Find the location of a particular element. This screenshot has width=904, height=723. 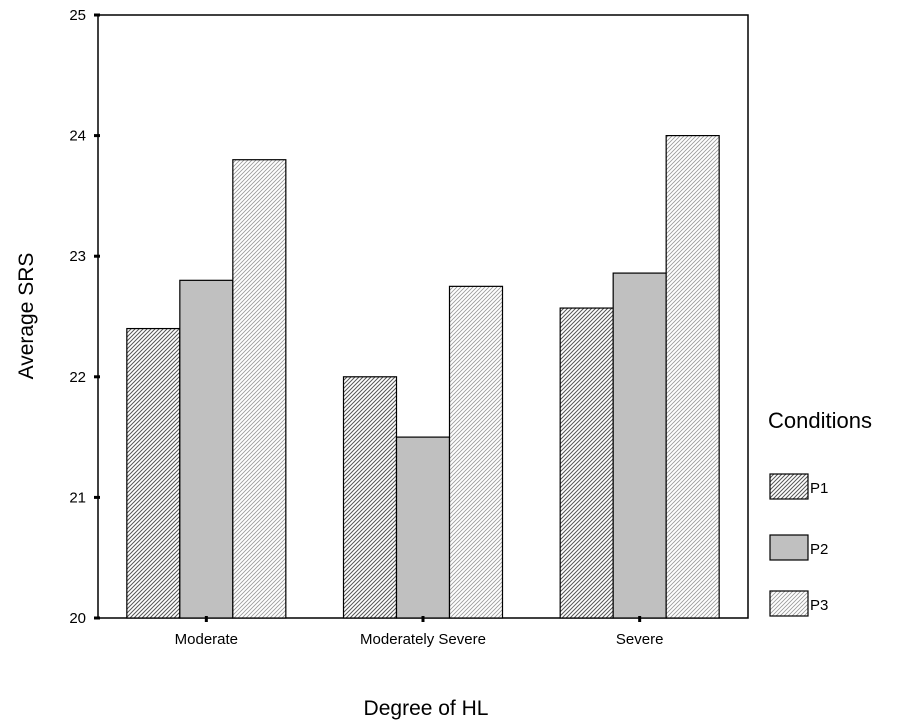

x-axis-title: Degree of HL is located at coordinates (426, 708).